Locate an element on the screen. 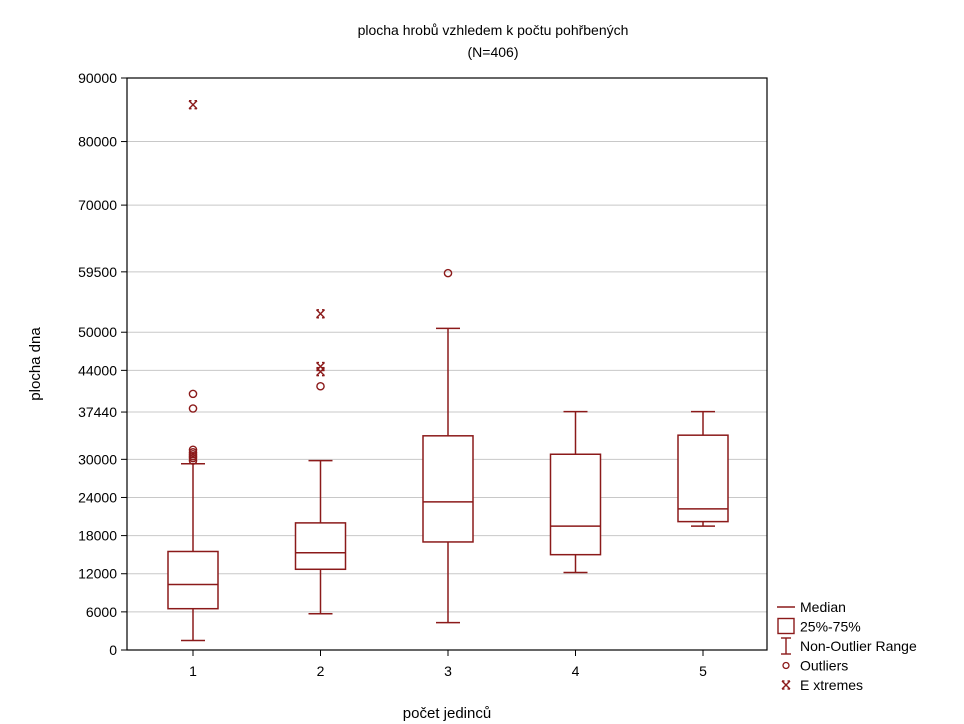  legend-item-whisker: Non-Outlier Range is located at coordinates (849, 646).